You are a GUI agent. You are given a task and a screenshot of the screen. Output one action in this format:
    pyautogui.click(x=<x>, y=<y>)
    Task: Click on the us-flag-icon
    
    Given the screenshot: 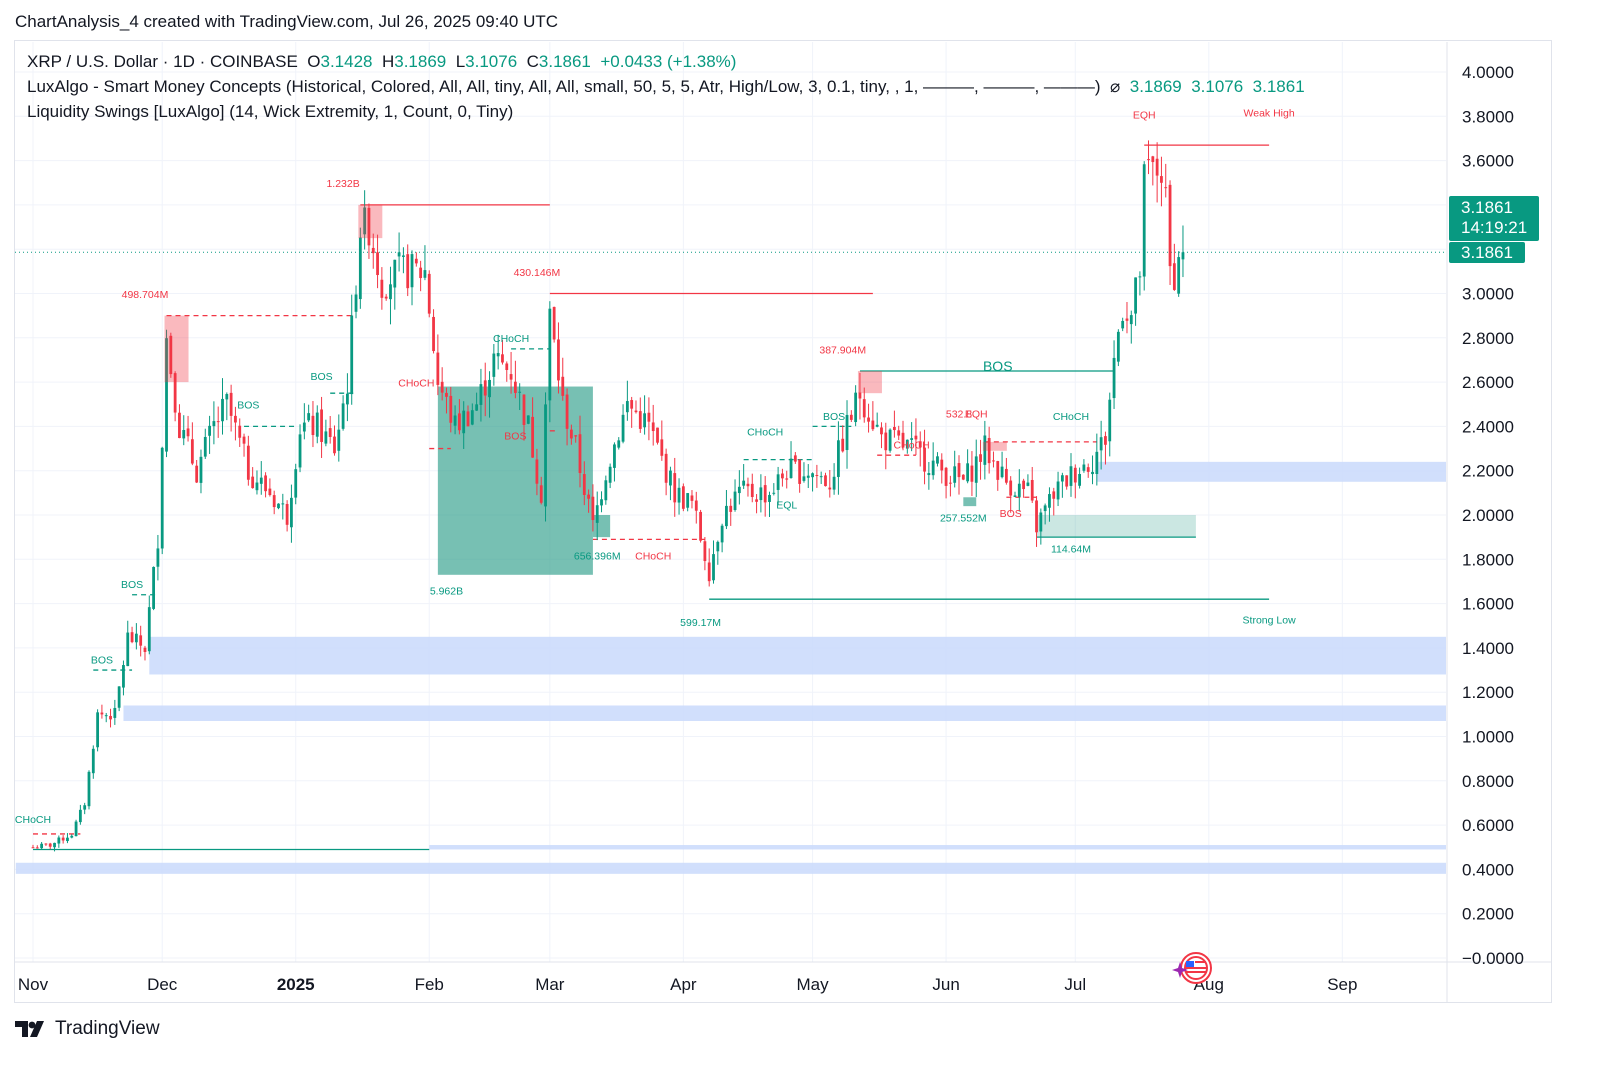 What is the action you would take?
    pyautogui.click(x=1196, y=968)
    